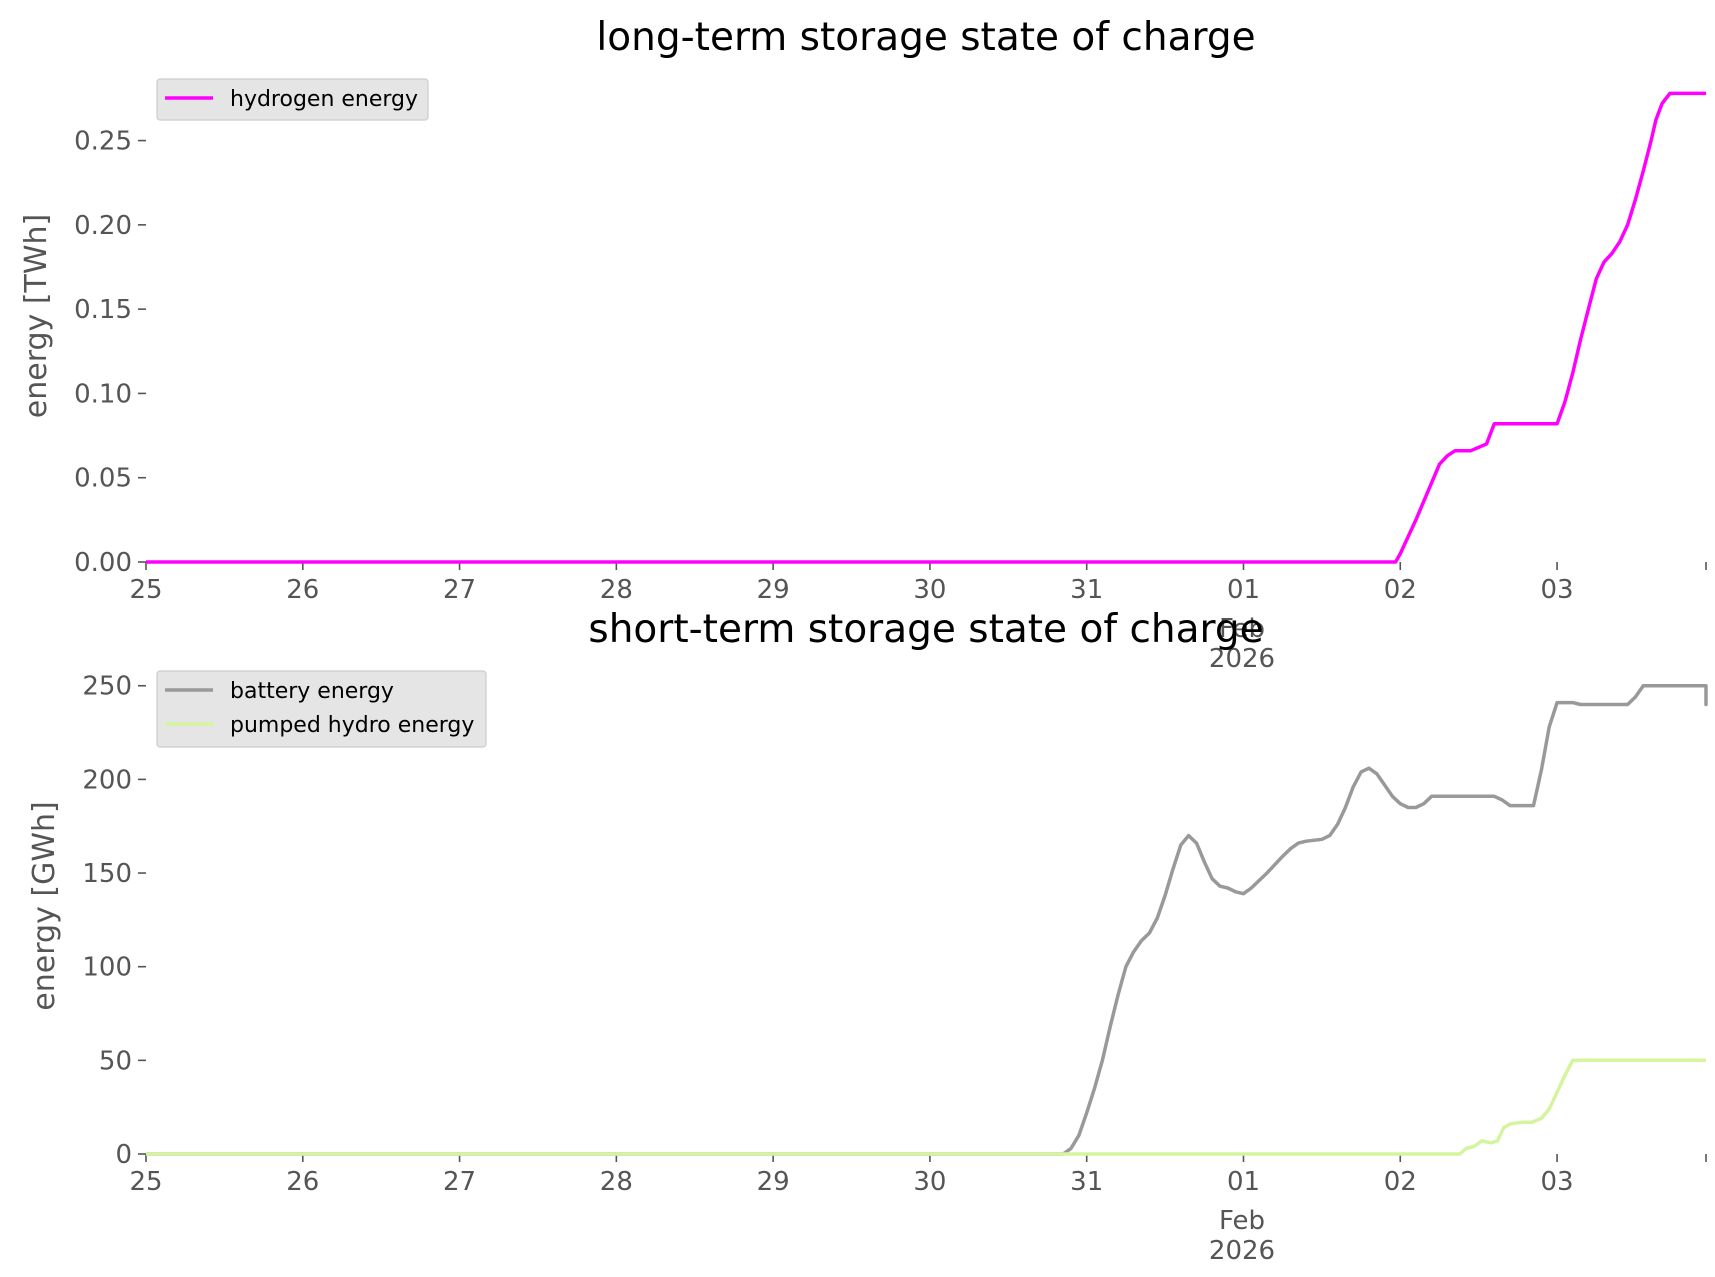 The image size is (1715, 1277). What do you see at coordinates (103, 226) in the screenshot?
I see `y-tick-label: 0.20` at bounding box center [103, 226].